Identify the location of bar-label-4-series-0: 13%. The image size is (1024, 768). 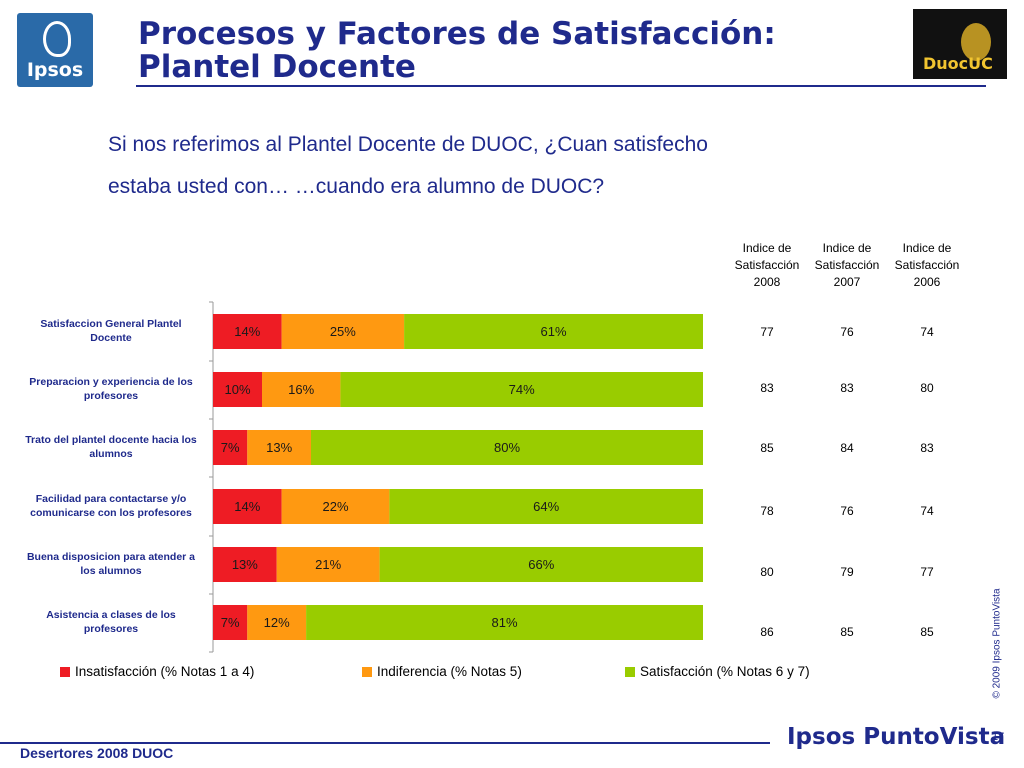
(245, 564).